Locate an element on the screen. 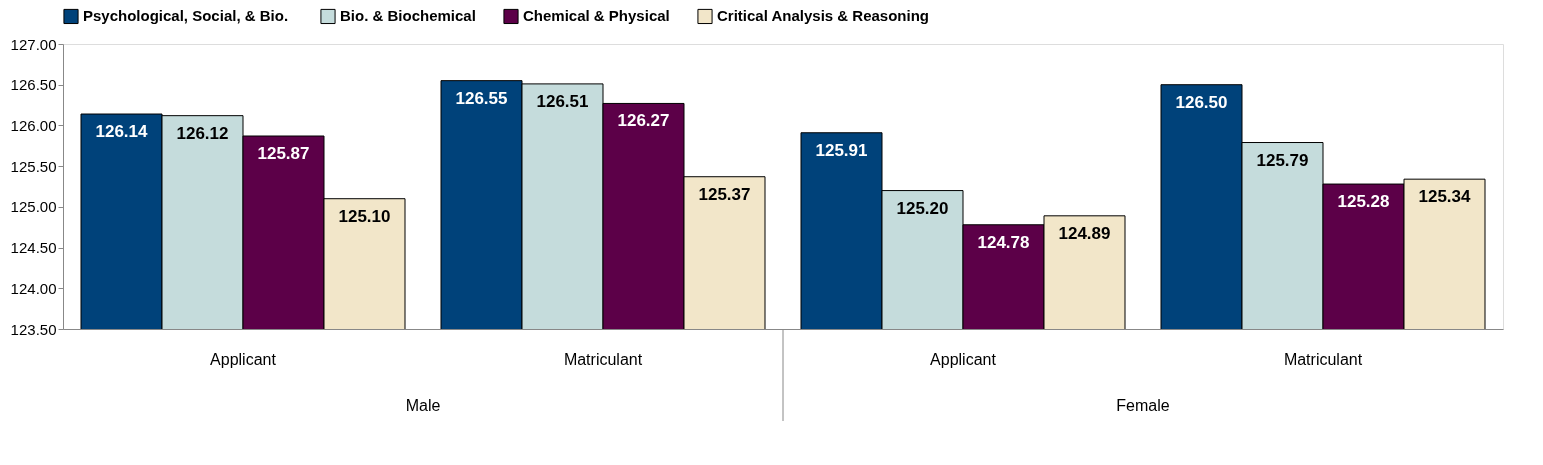 This screenshot has height=465, width=1543. data-label: 125.20 is located at coordinates (922, 208).